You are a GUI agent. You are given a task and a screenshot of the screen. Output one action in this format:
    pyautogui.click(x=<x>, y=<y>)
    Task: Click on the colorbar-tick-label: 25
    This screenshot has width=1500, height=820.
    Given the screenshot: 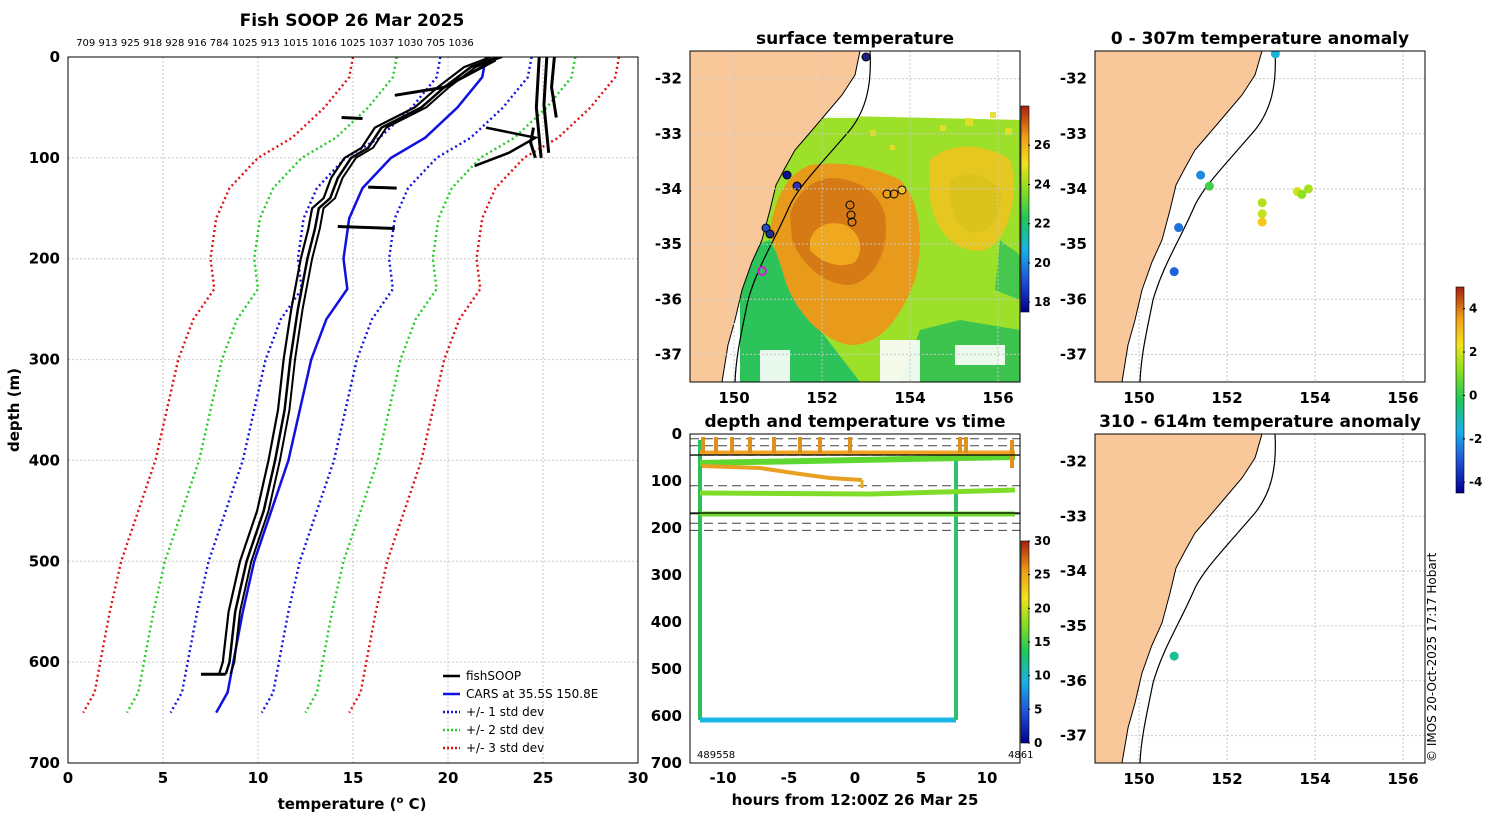 What is the action you would take?
    pyautogui.click(x=1042, y=575)
    